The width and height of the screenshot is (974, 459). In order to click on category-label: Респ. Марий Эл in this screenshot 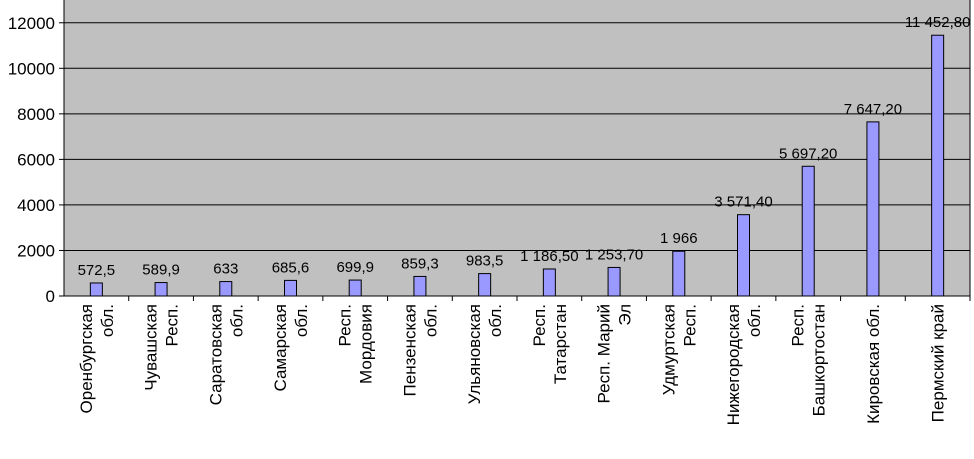, I will do `click(615, 353)`.